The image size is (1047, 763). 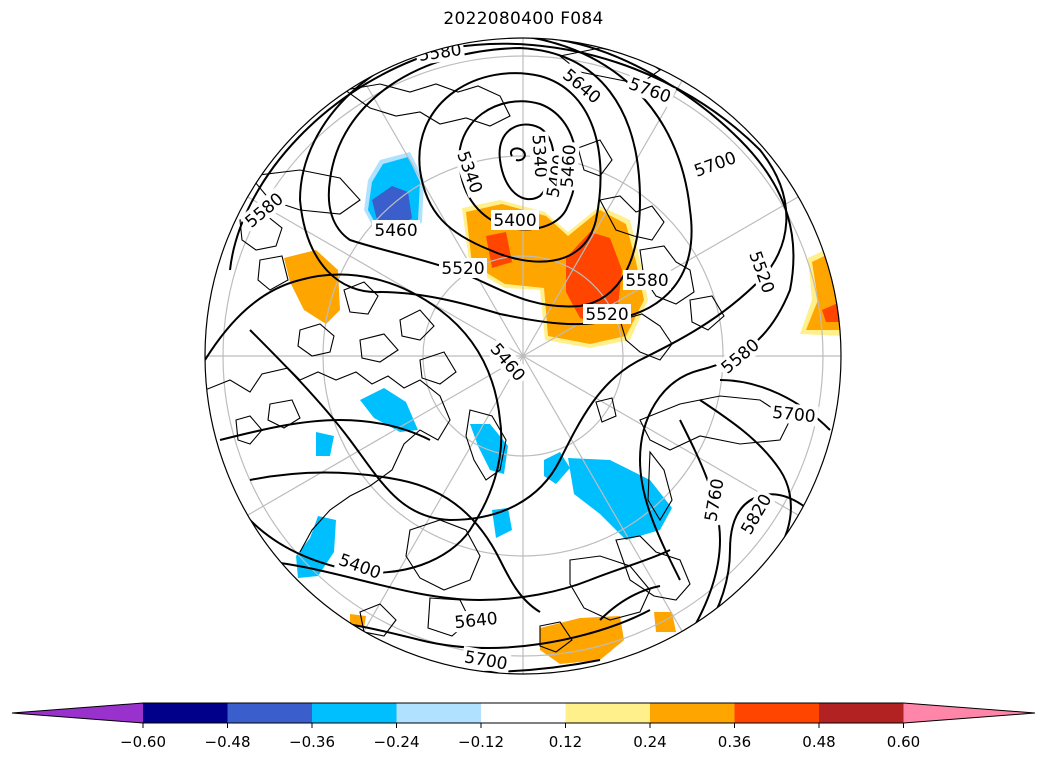 I want to click on map-title: 2022080400 F084, so click(x=523, y=19).